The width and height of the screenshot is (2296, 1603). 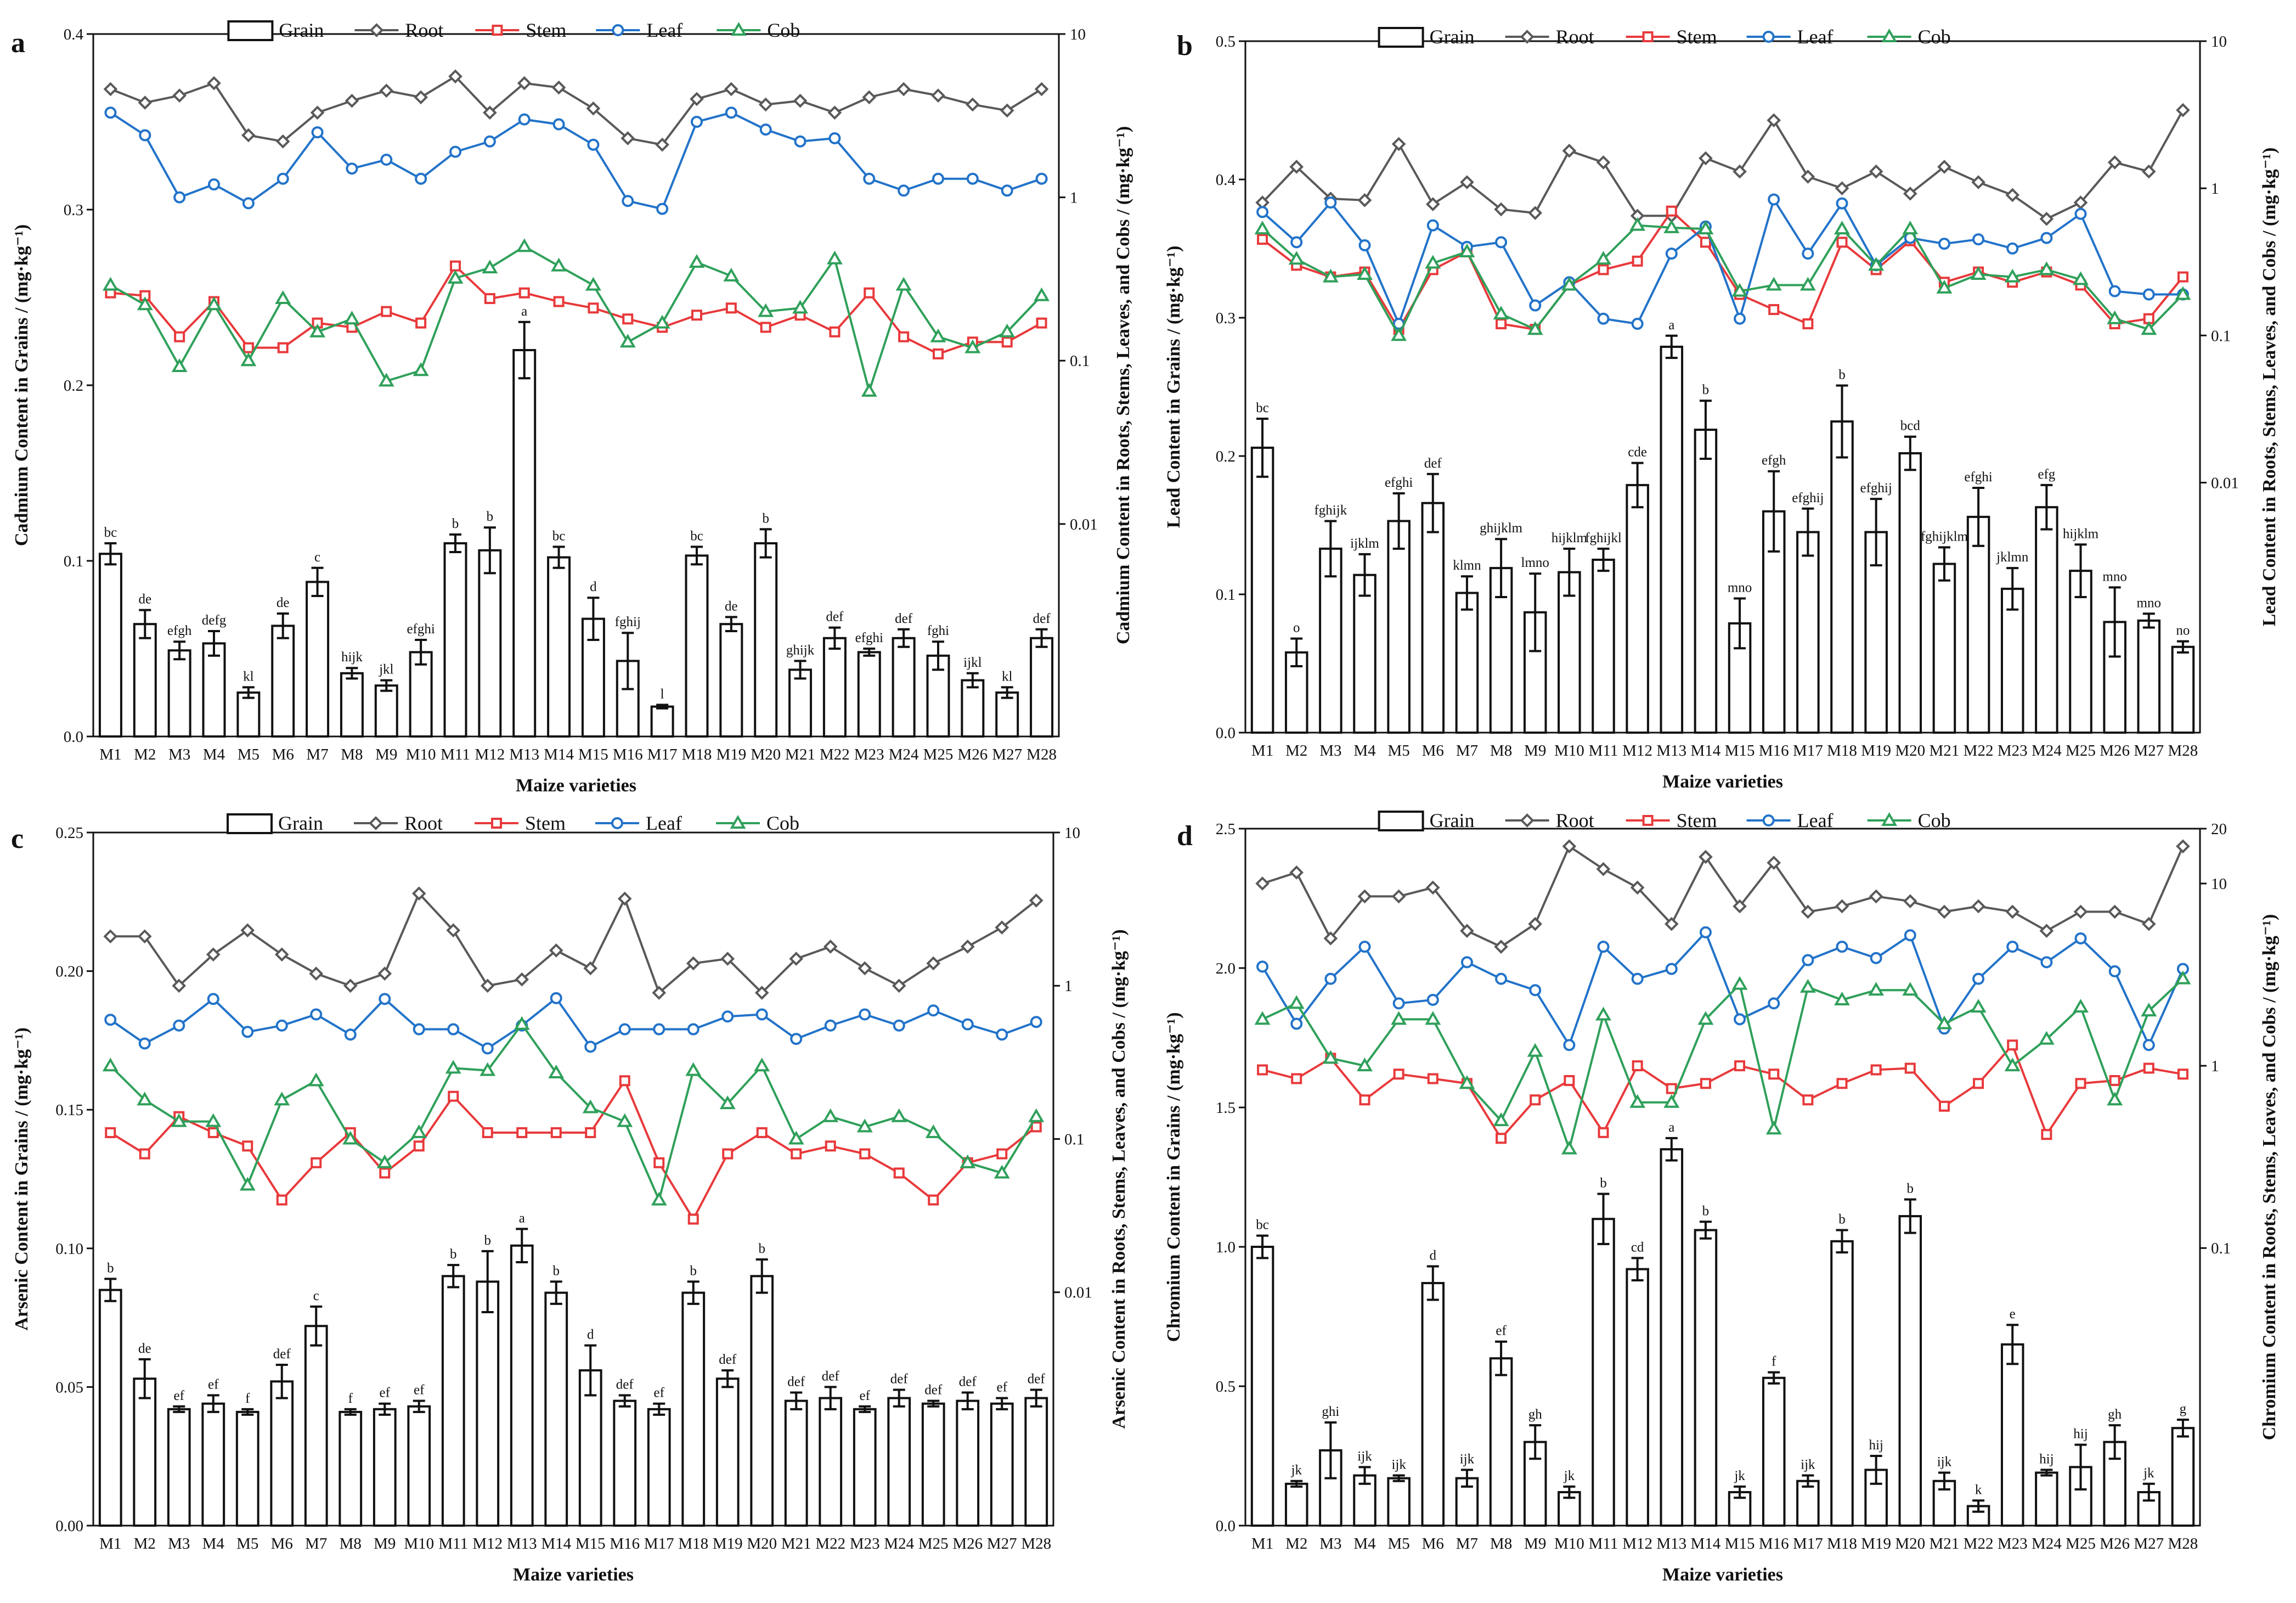 What do you see at coordinates (618, 30) in the screenshot?
I see `circle-marker-icon` at bounding box center [618, 30].